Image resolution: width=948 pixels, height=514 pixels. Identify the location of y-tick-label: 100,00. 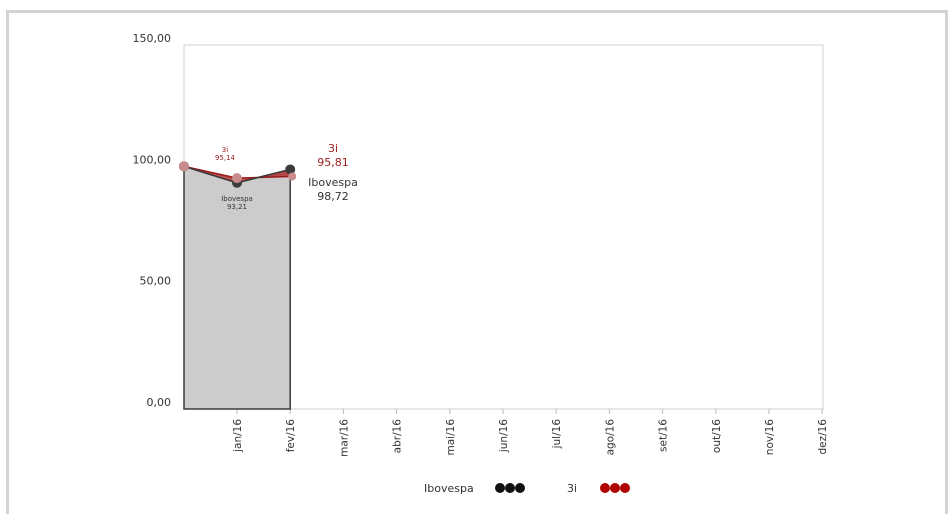
(152, 159).